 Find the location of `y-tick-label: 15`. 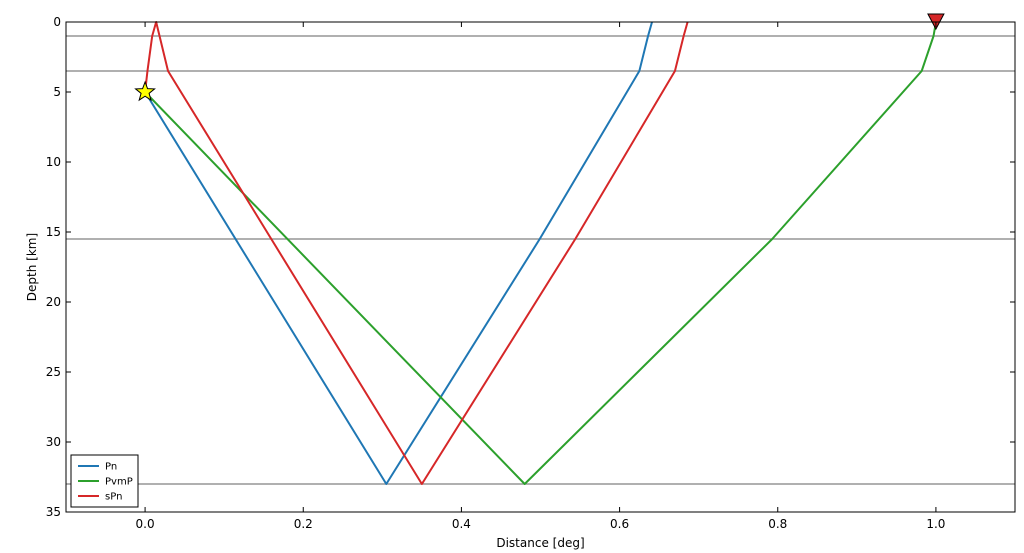

y-tick-label: 15 is located at coordinates (53, 232).